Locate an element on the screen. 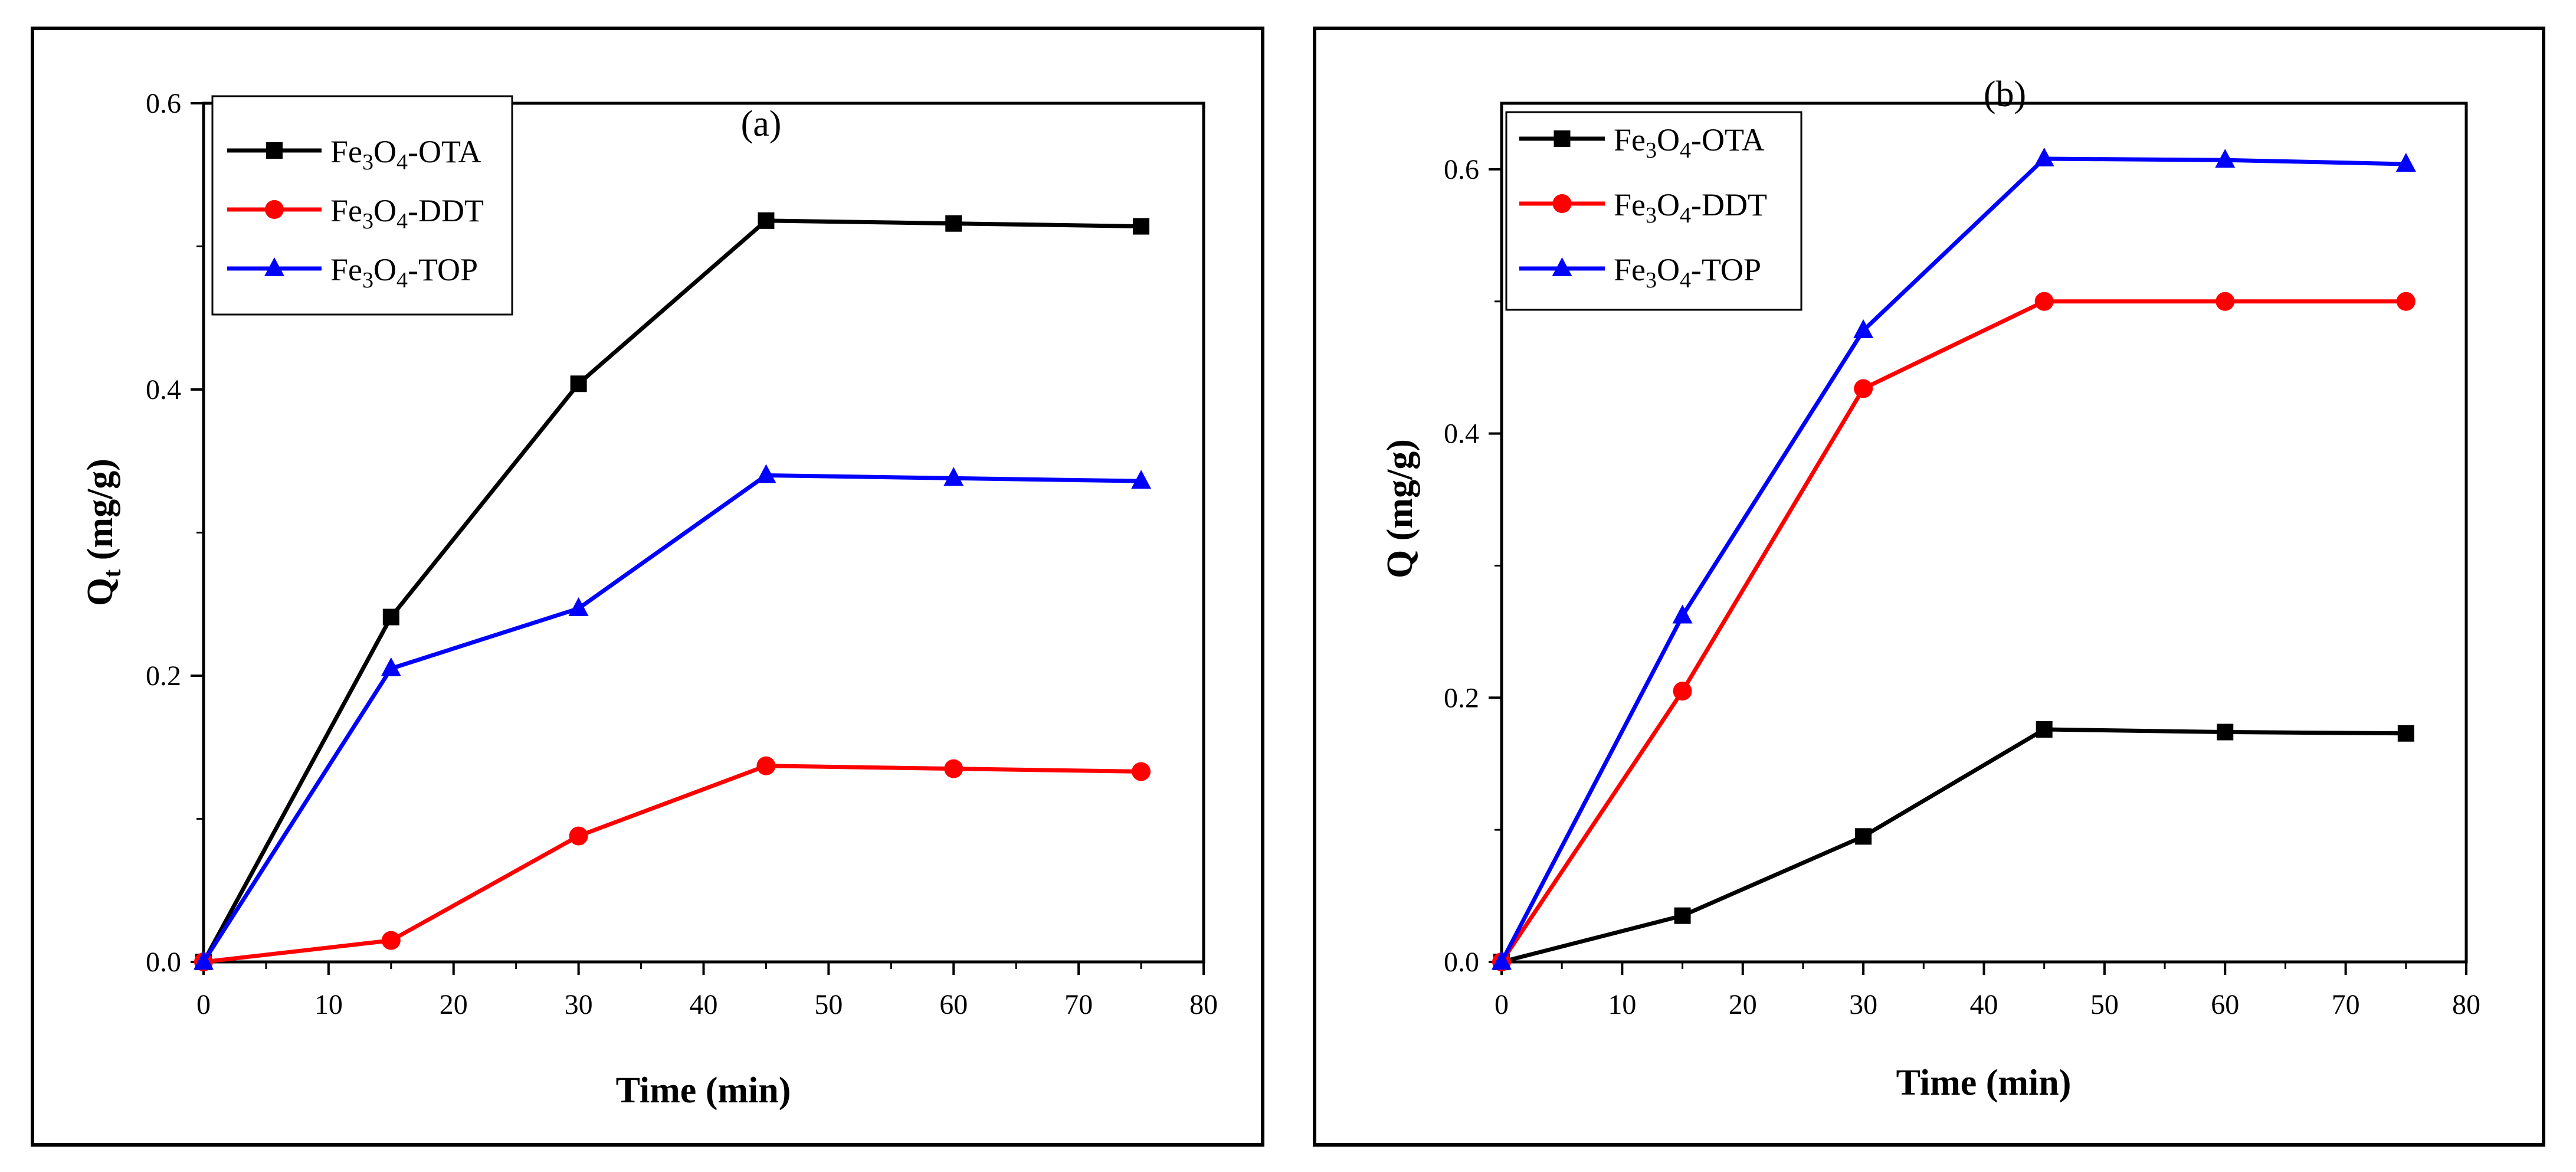 The width and height of the screenshot is (2576, 1172). panel-a-label: (a) is located at coordinates (761, 124).